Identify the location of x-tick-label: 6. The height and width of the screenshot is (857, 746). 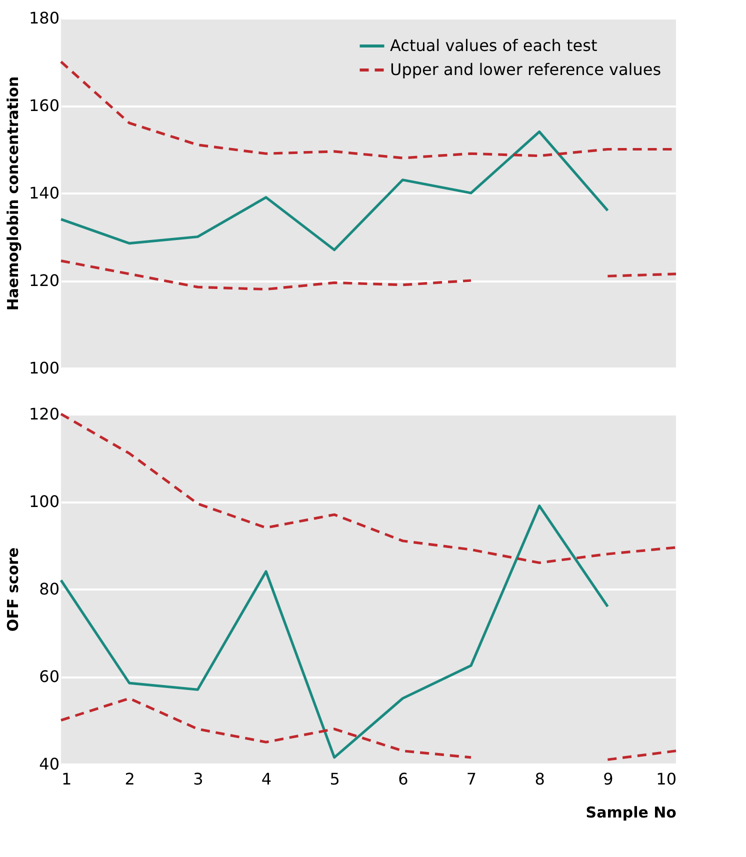
(403, 779).